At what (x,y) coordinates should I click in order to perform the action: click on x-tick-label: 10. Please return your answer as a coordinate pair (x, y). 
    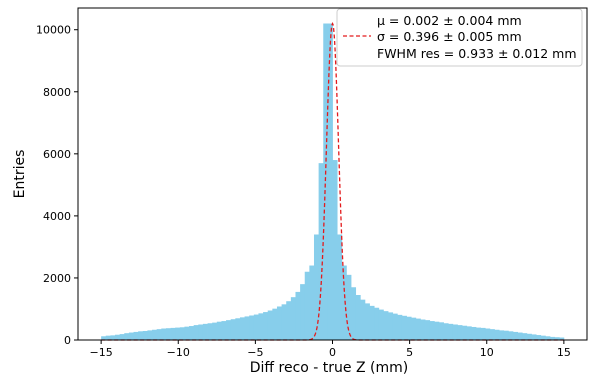
    Looking at the image, I should click on (487, 352).